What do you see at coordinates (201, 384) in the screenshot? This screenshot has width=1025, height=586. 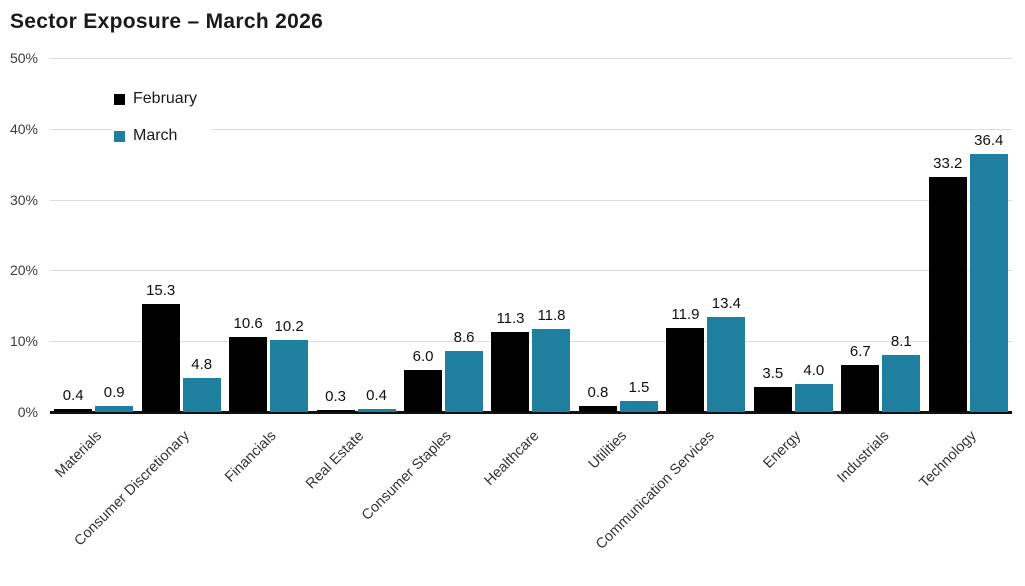 I see `bar-march-consumer-discretionary: 4.8` at bounding box center [201, 384].